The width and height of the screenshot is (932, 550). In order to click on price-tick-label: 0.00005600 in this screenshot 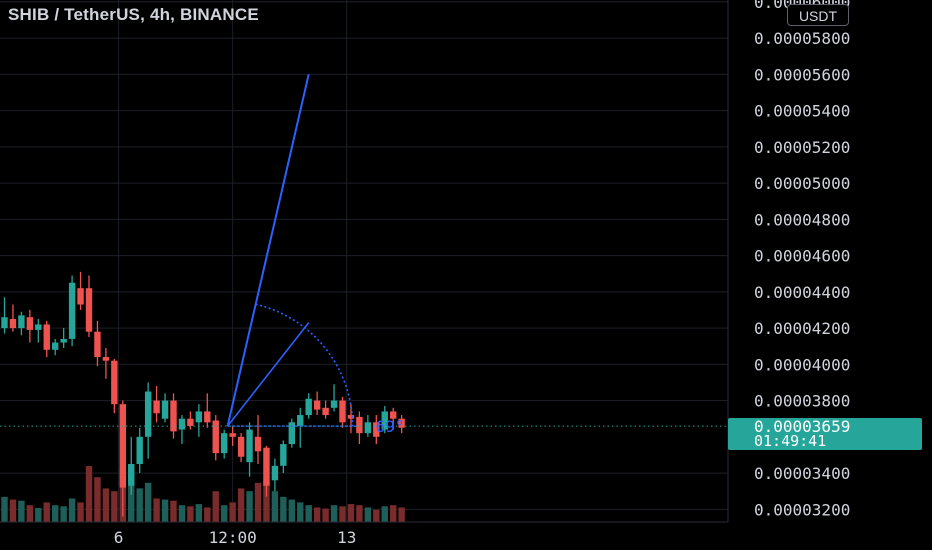, I will do `click(802, 74)`.